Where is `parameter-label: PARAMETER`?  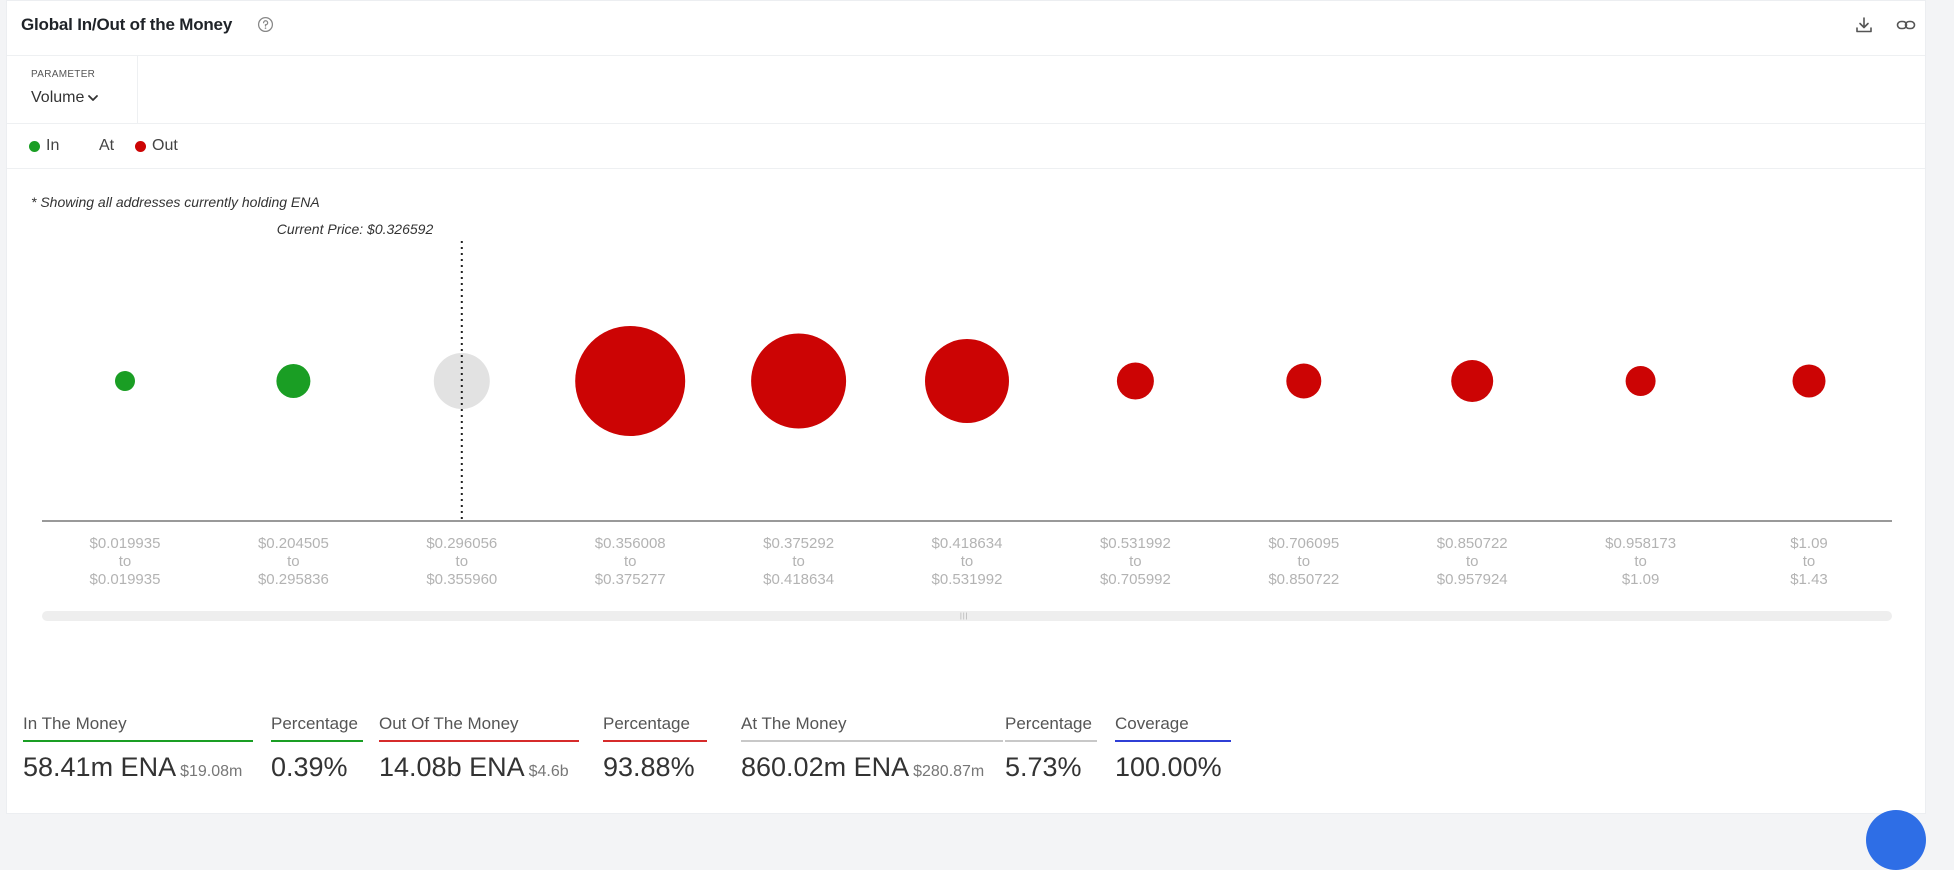 parameter-label: PARAMETER is located at coordinates (63, 74).